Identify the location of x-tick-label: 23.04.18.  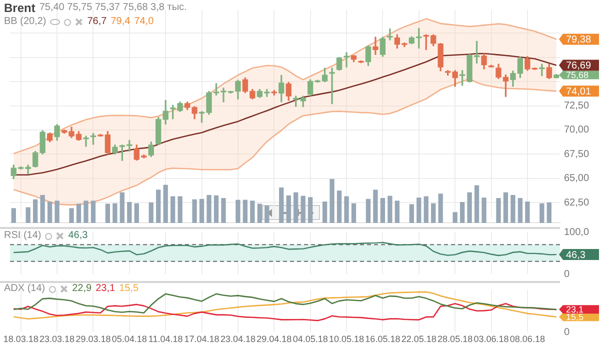
(238, 339).